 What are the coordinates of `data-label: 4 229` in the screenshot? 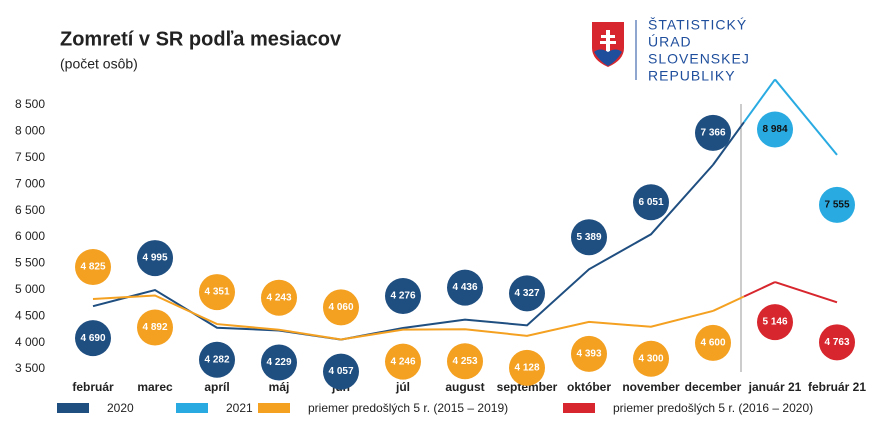 It's located at (278, 362).